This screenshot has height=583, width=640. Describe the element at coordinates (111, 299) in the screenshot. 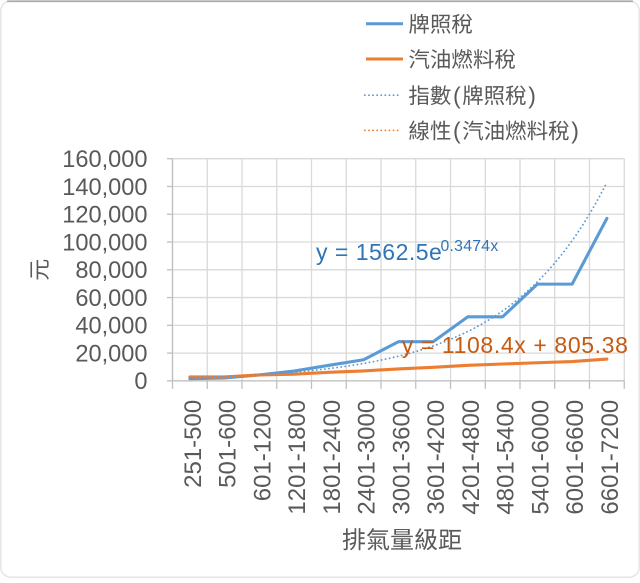

I see `svg-text: 60,000` at that location.